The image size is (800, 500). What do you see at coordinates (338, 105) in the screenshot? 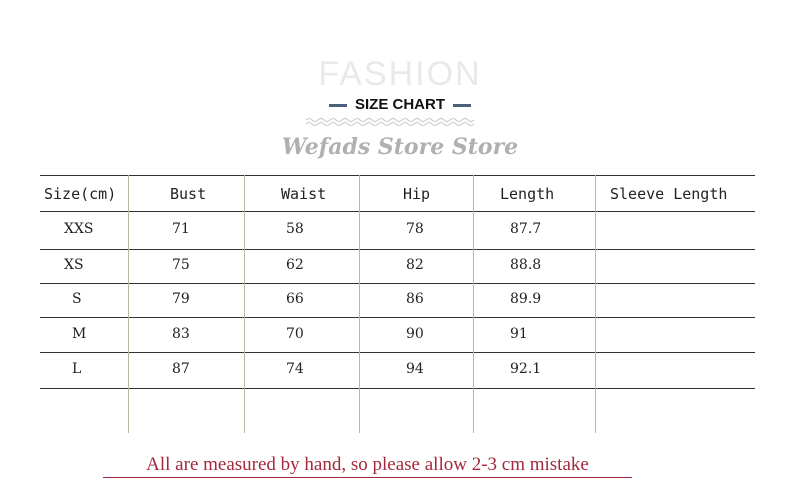
I see `title-bar-left` at bounding box center [338, 105].